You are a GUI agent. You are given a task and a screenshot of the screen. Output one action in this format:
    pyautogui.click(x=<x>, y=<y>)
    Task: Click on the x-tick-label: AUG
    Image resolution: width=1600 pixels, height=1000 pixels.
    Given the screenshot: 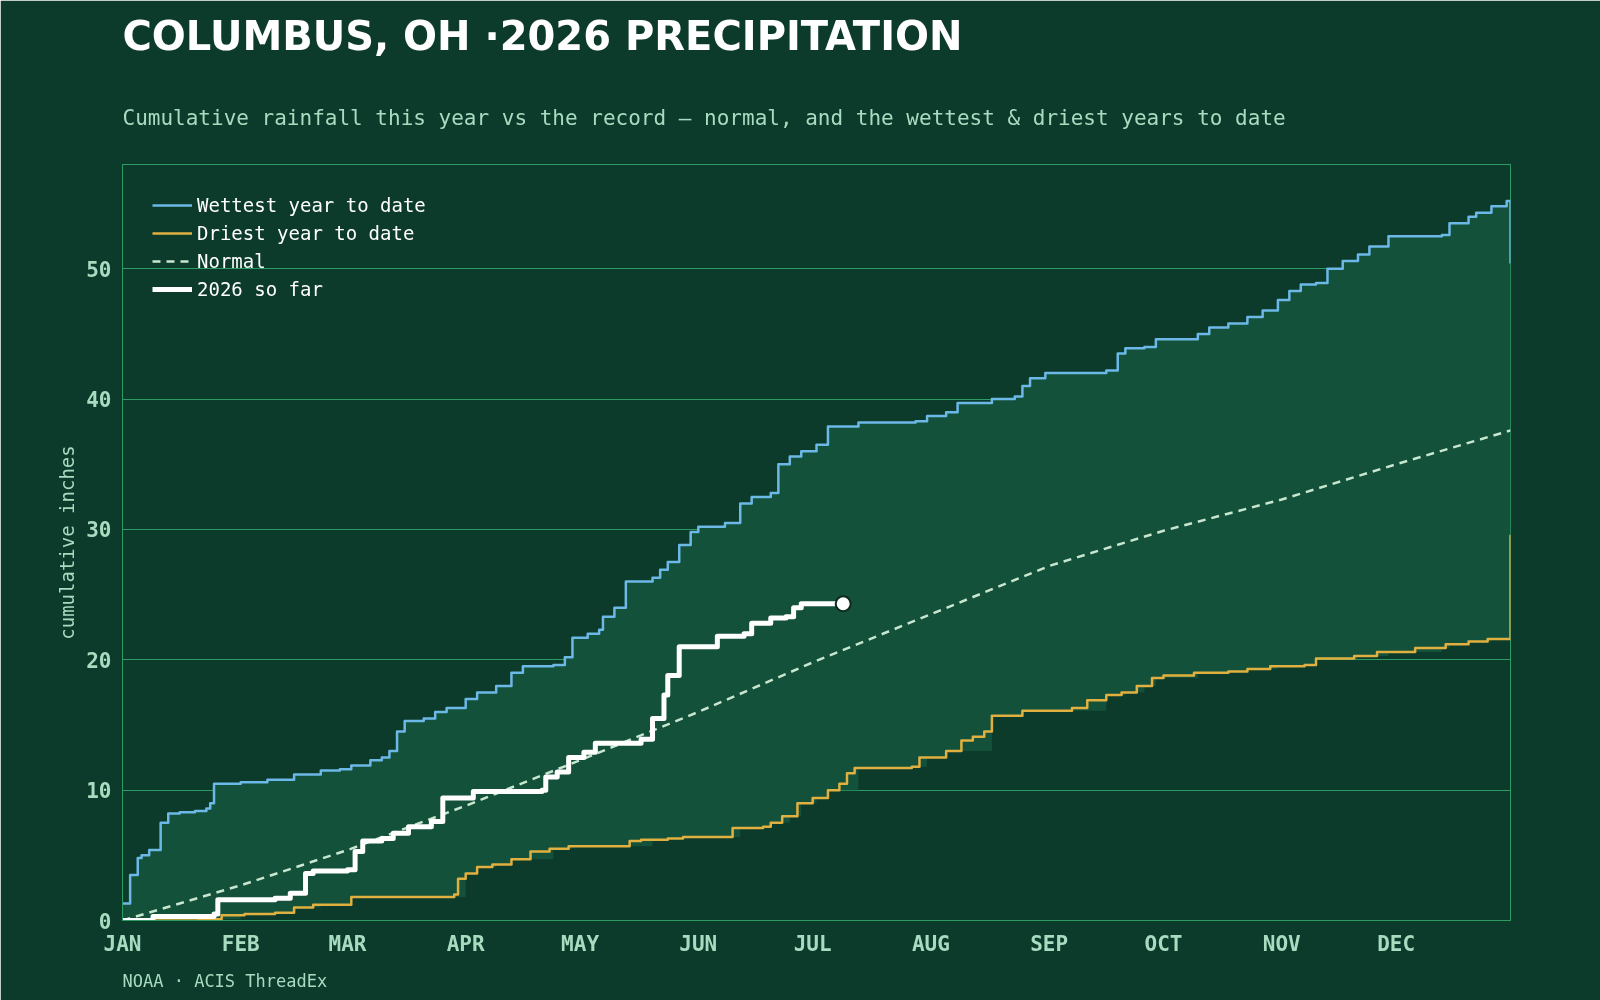 What is the action you would take?
    pyautogui.click(x=930, y=943)
    